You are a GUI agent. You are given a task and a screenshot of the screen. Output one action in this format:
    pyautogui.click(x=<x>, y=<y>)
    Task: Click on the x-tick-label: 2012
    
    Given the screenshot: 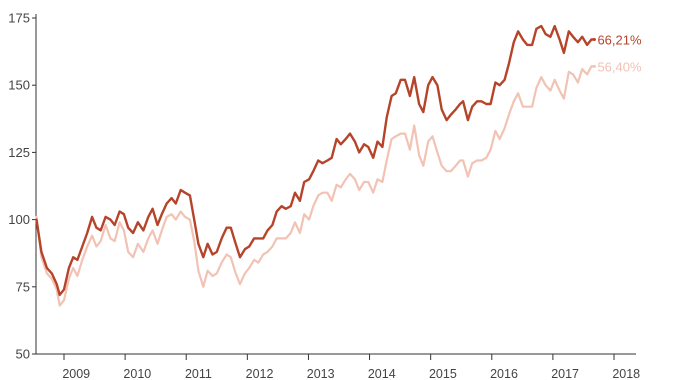 What is the action you would take?
    pyautogui.click(x=260, y=373)
    